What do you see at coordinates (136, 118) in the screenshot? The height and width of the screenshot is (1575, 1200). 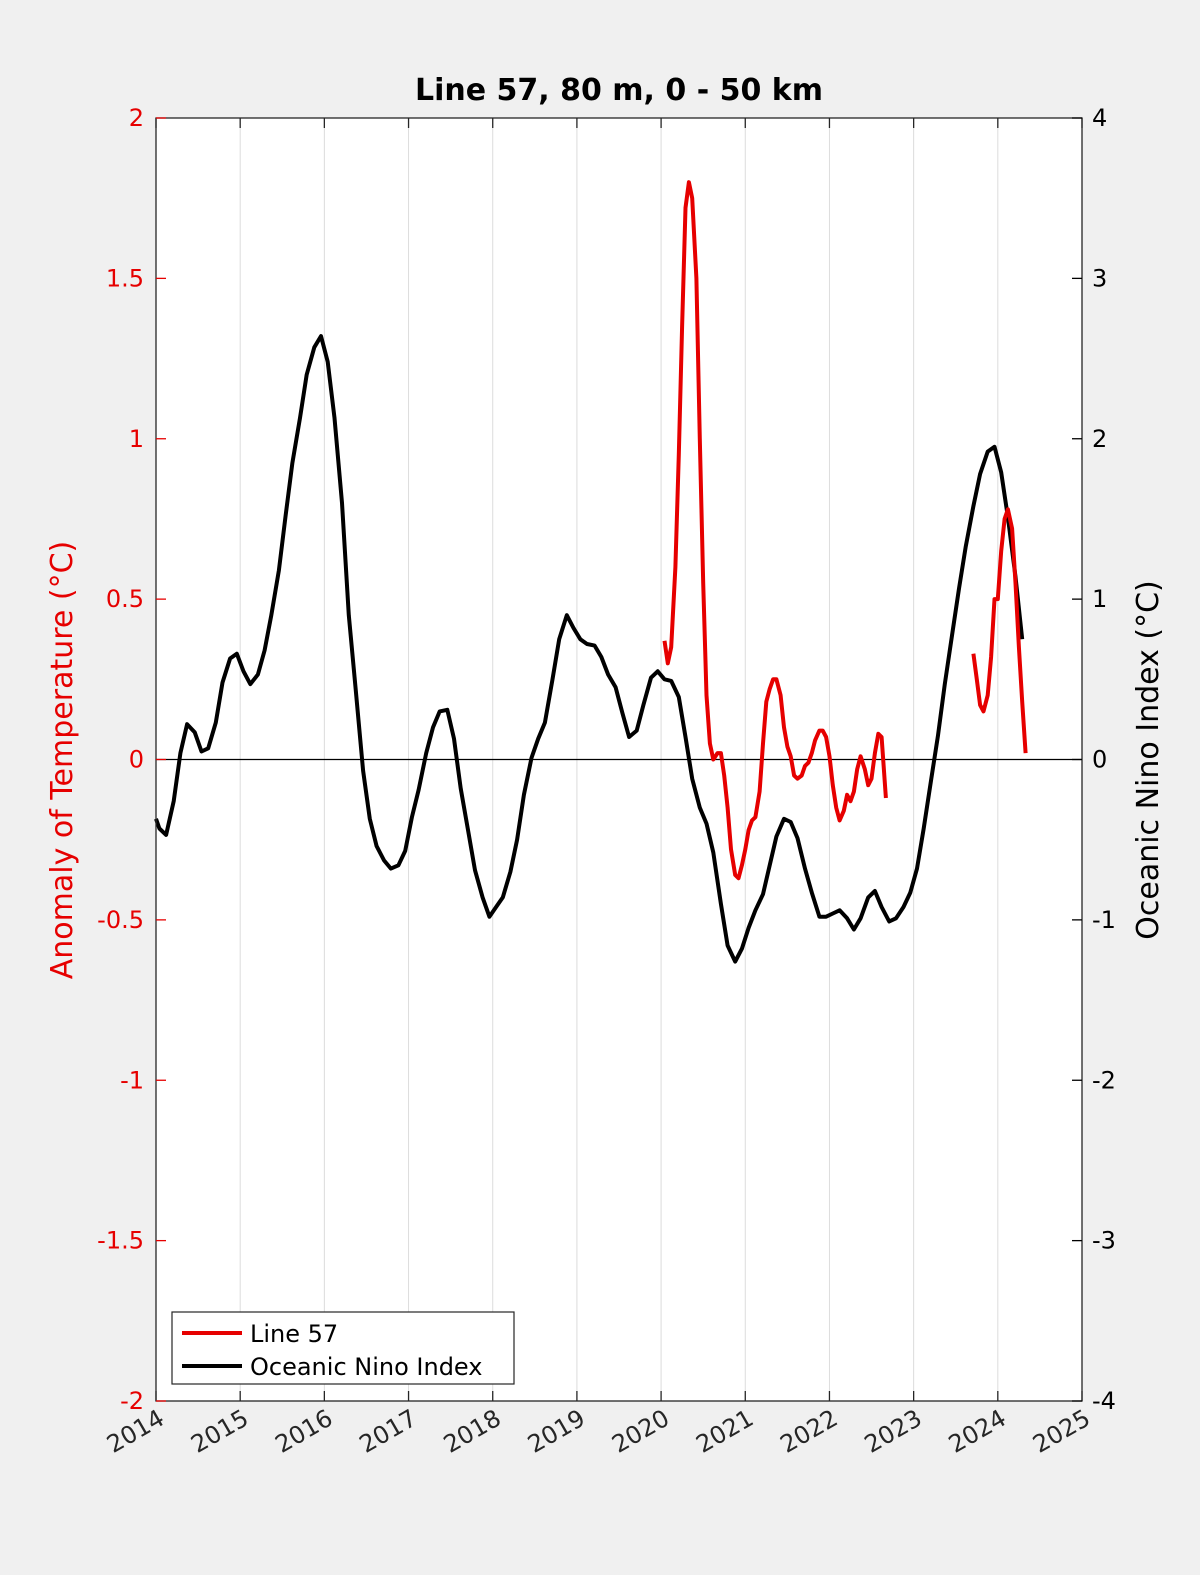 I see `y-left-tick-label: 2` at bounding box center [136, 118].